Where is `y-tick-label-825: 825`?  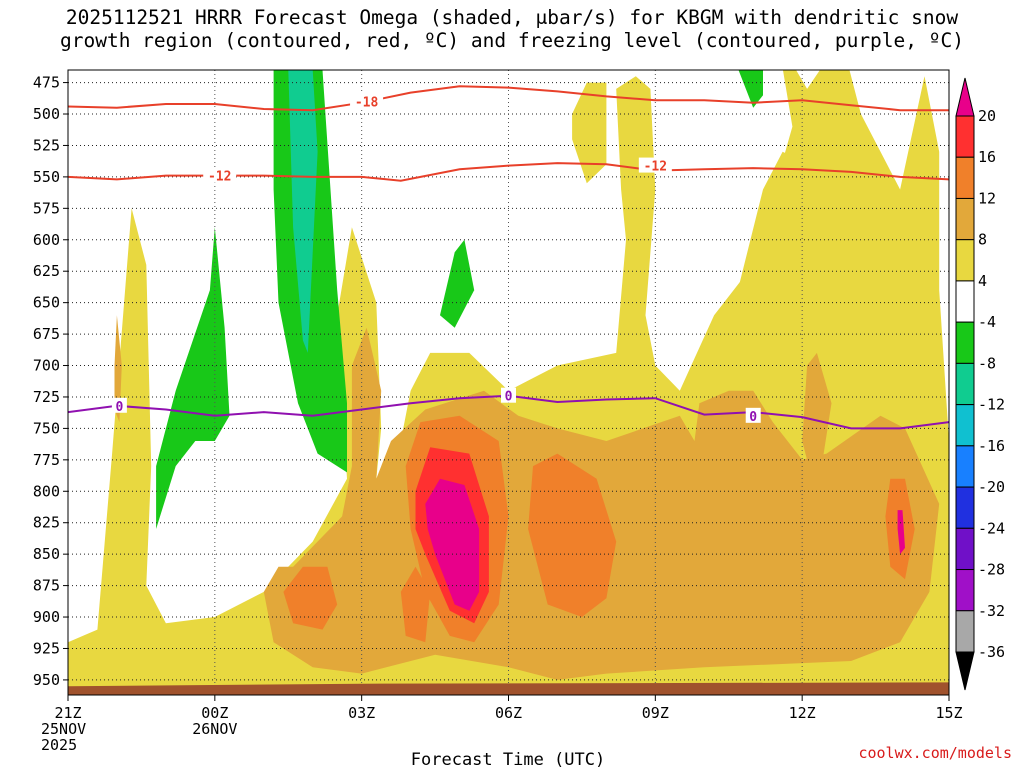
y-tick-label-825: 825 is located at coordinates (46, 523).